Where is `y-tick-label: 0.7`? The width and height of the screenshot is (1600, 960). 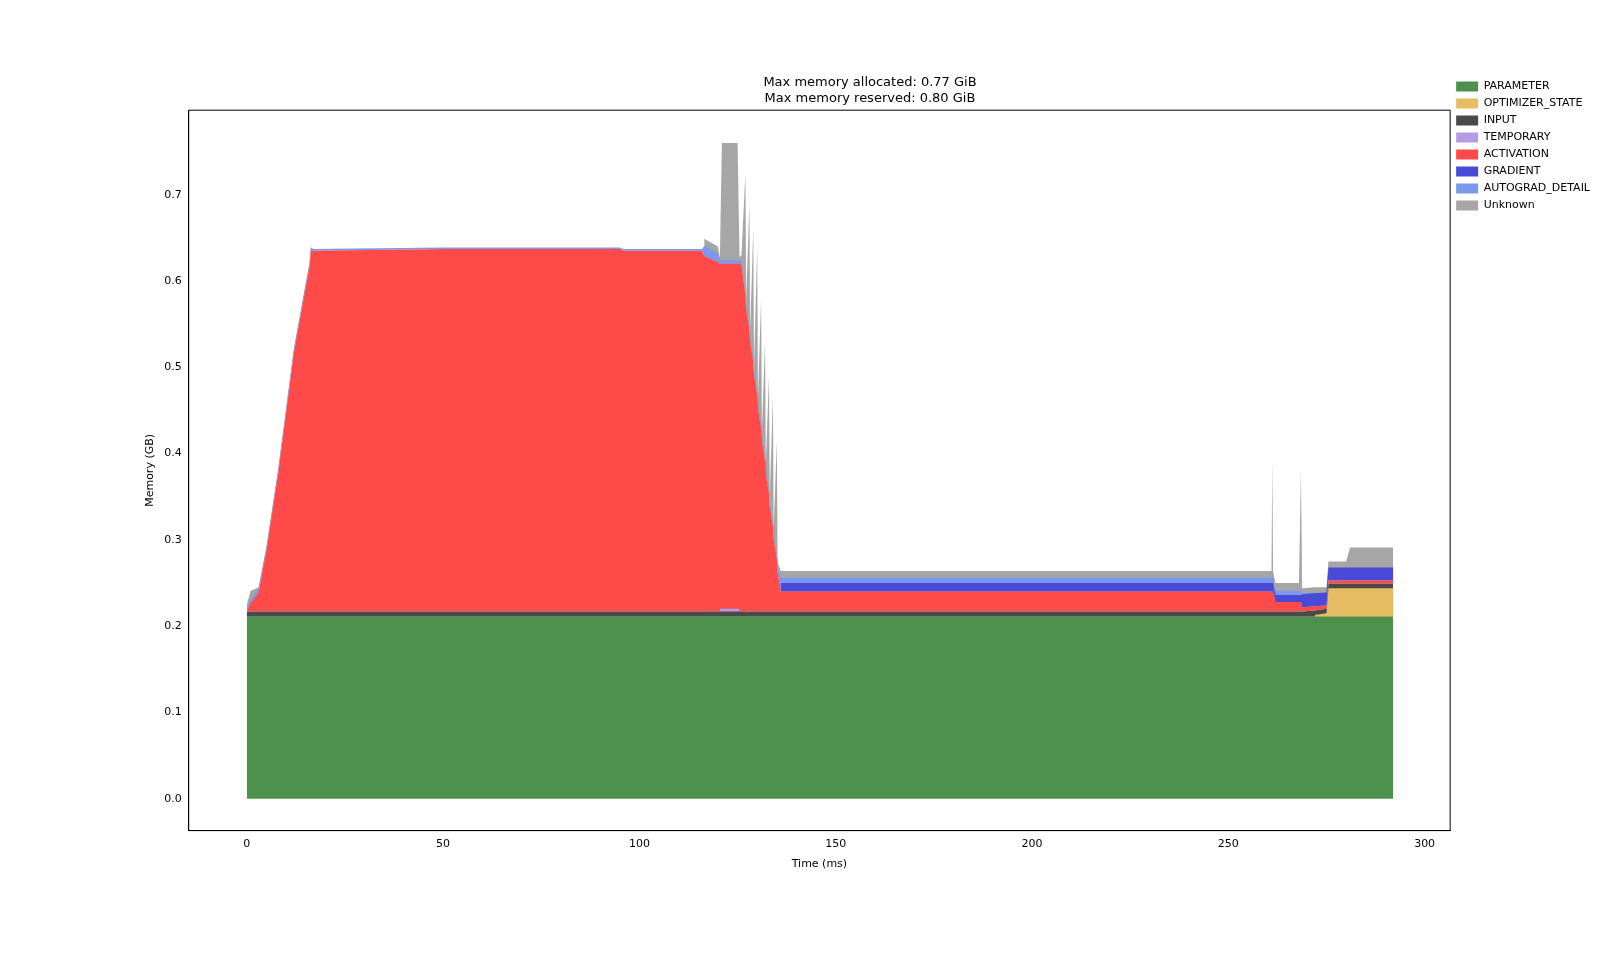 y-tick-label: 0.7 is located at coordinates (173, 194).